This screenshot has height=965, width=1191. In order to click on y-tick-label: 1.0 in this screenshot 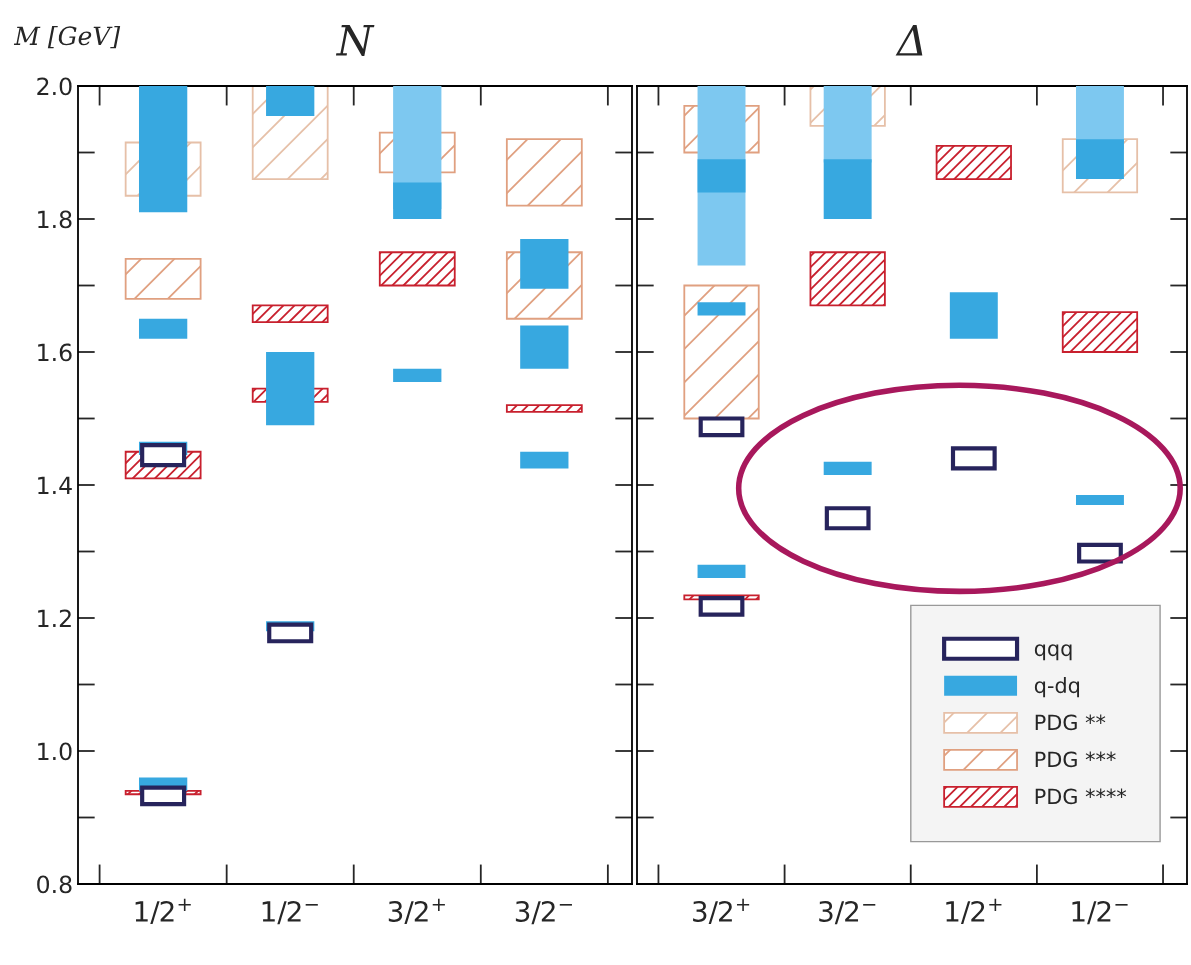, I will do `click(55, 751)`.